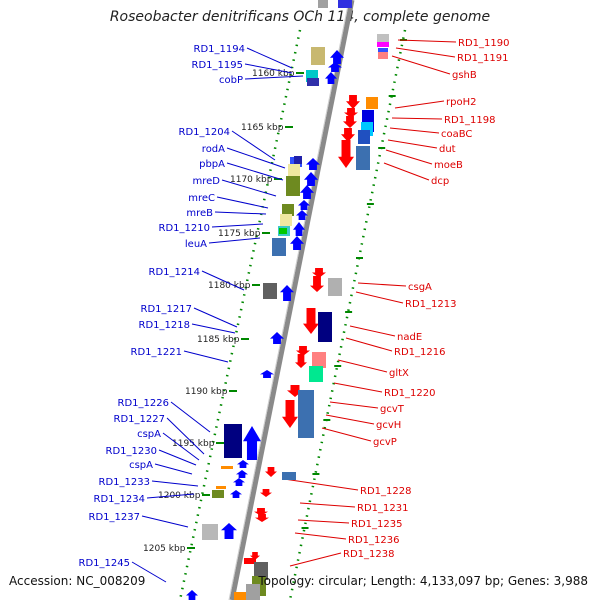 This screenshot has height=600, width=600. Describe the element at coordinates (141, 465) in the screenshot. I see `gene-label-cspa: cspA` at that location.